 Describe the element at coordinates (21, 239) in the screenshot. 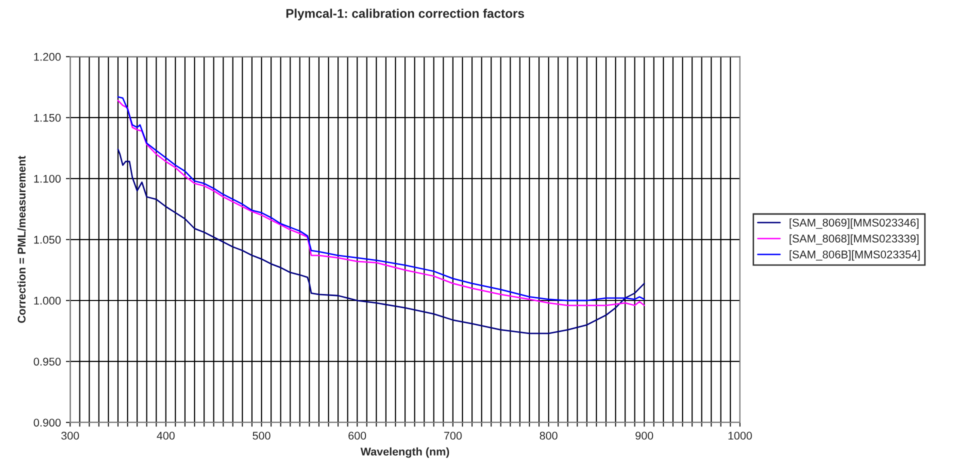

I see `y-axis-title: Correction = PML/measurement` at that location.